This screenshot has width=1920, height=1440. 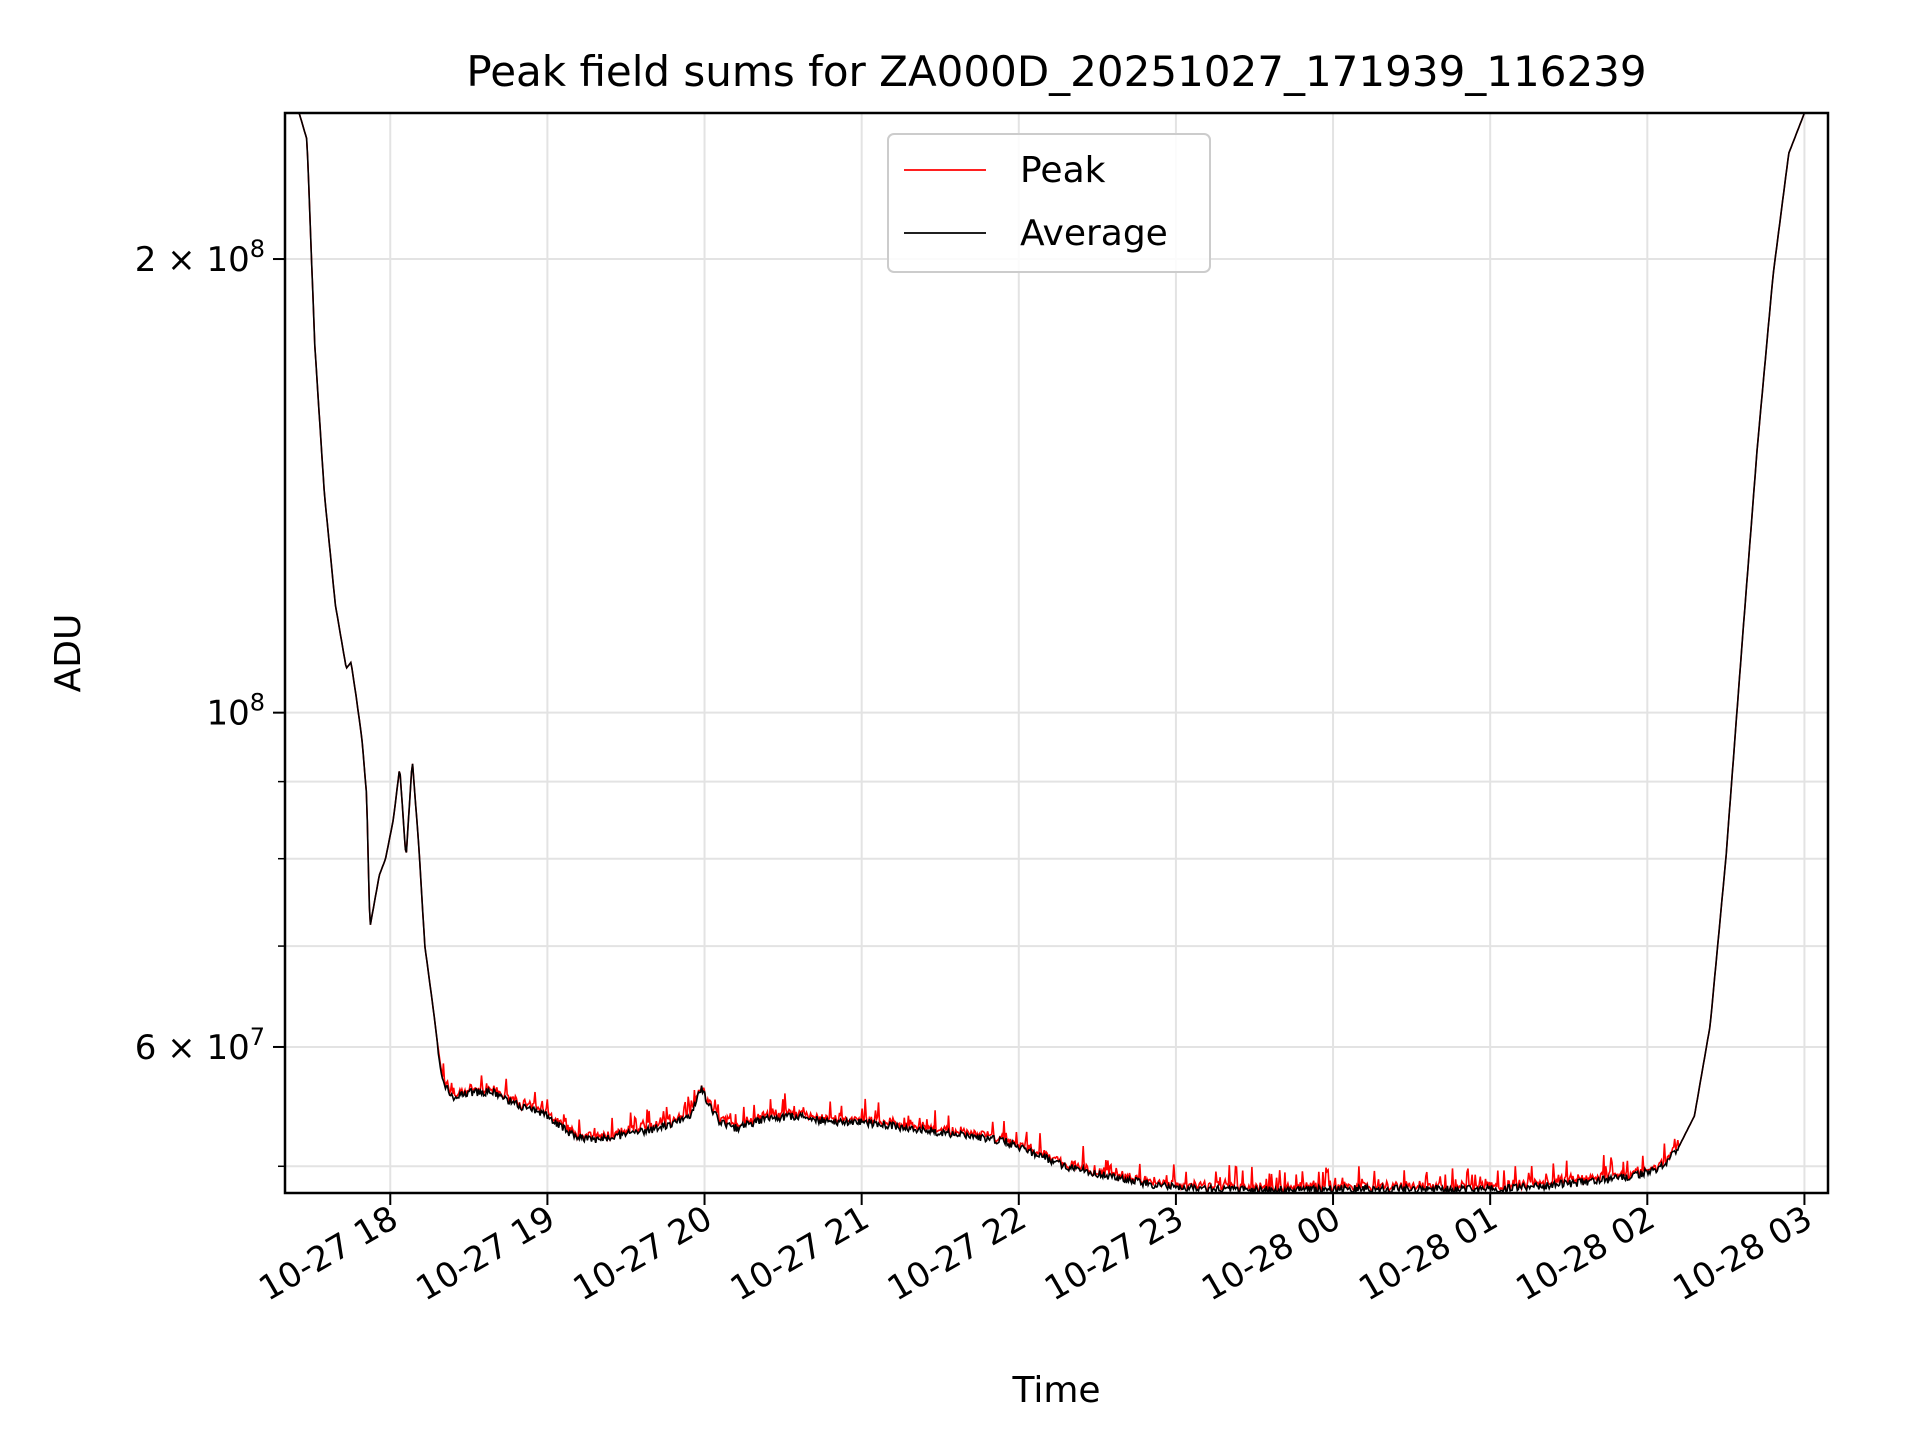 I want to click on y-tick-label: 6 × 107, so click(x=200, y=1045).